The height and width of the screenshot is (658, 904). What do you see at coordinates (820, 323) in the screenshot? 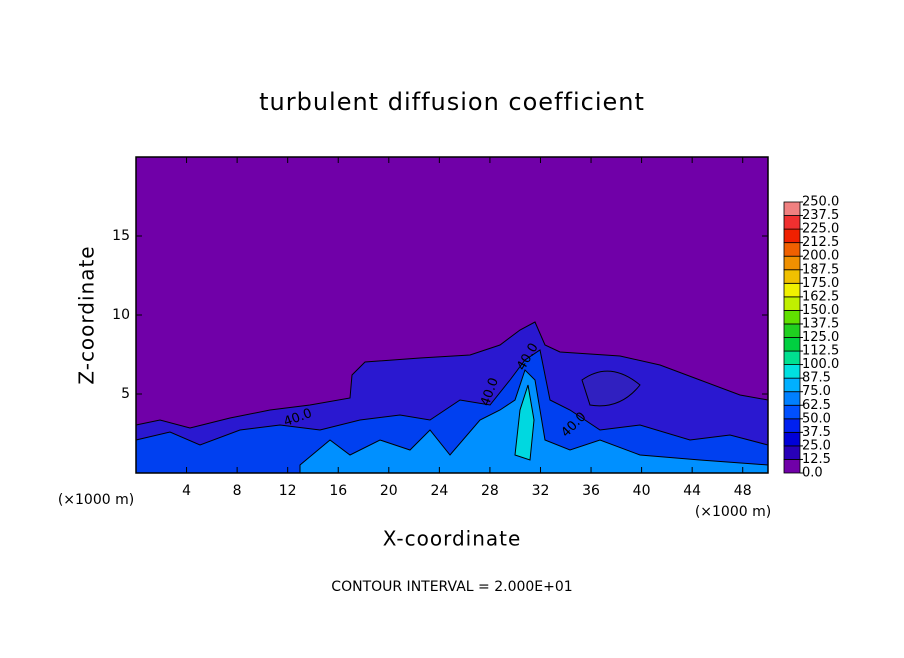
I see `colorbar-label: 137.5` at bounding box center [820, 323].